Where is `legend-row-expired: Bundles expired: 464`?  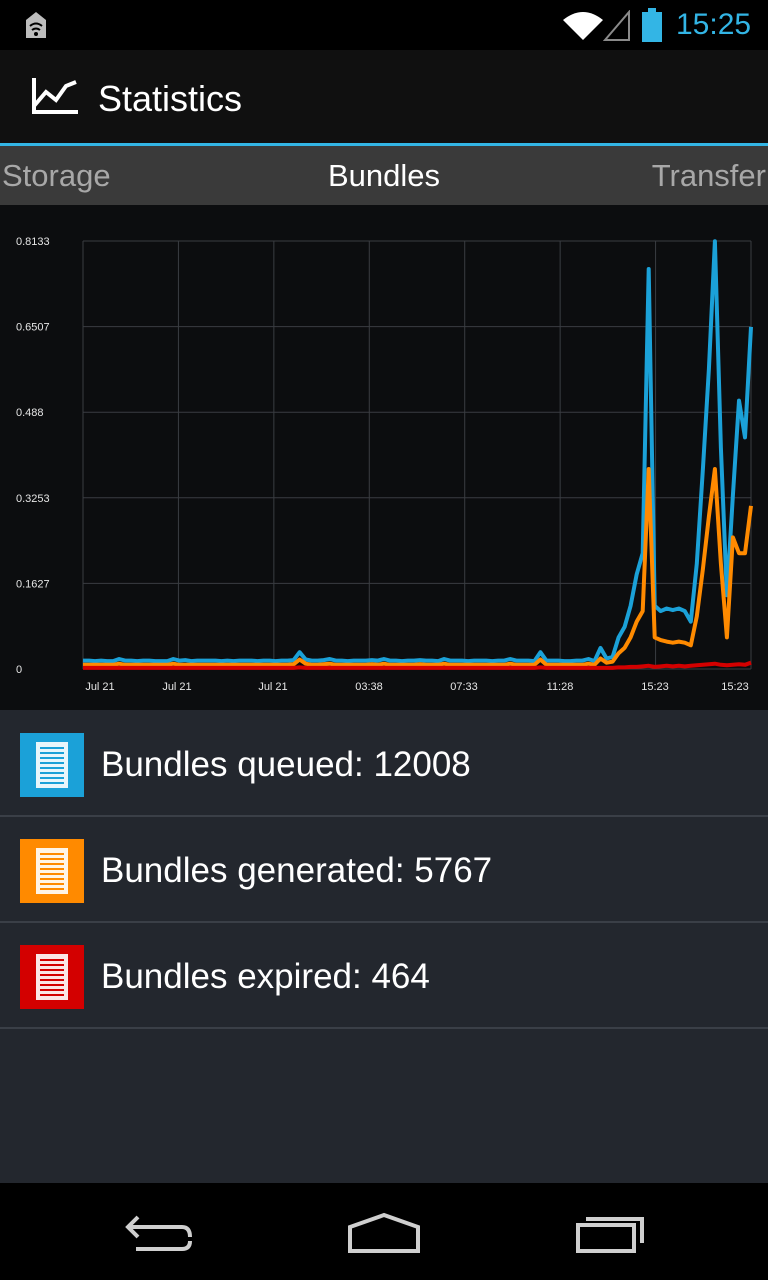 legend-row-expired: Bundles expired: 464 is located at coordinates (384, 975).